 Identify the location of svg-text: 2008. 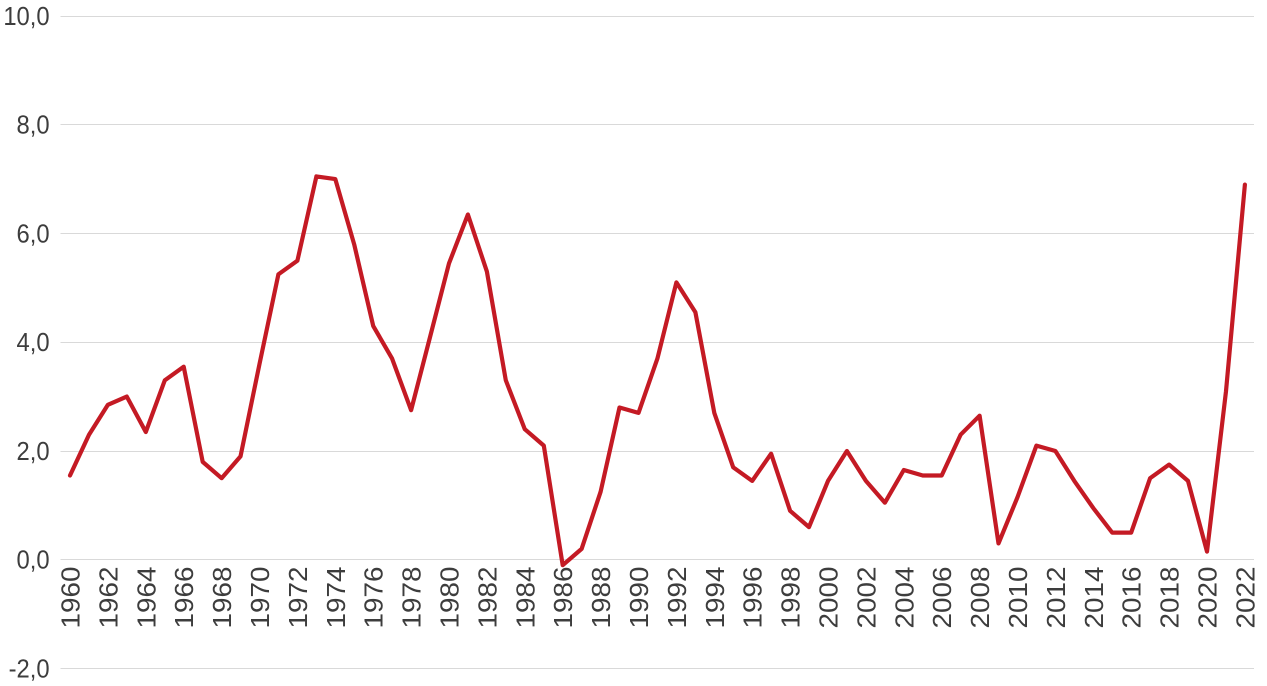
(980, 598).